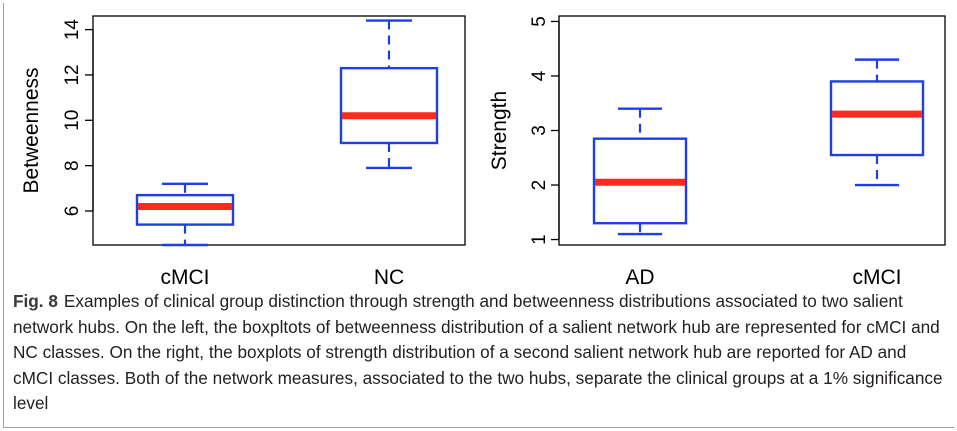  Describe the element at coordinates (539, 239) in the screenshot. I see `y-tick-label: 1` at that location.